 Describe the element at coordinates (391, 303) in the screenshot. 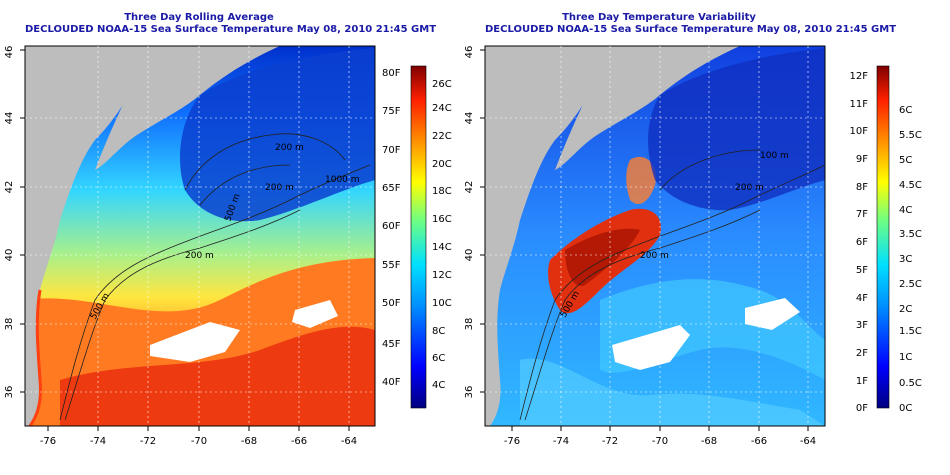

I see `colorbar-f-label: 50F` at that location.